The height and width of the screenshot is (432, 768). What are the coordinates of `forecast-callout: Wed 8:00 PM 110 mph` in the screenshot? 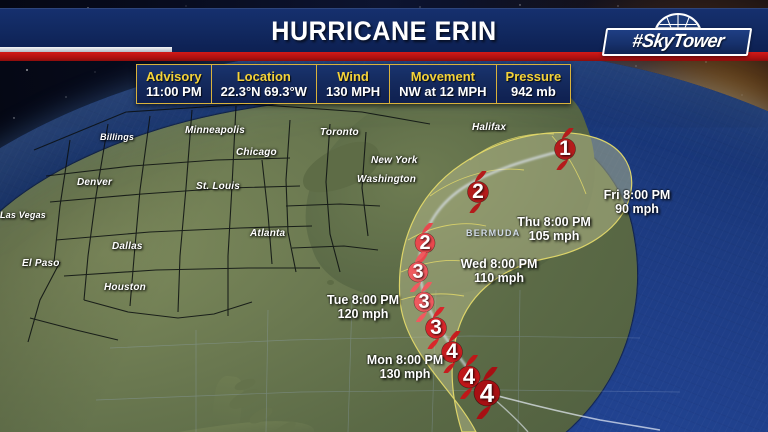 It's located at (499, 271).